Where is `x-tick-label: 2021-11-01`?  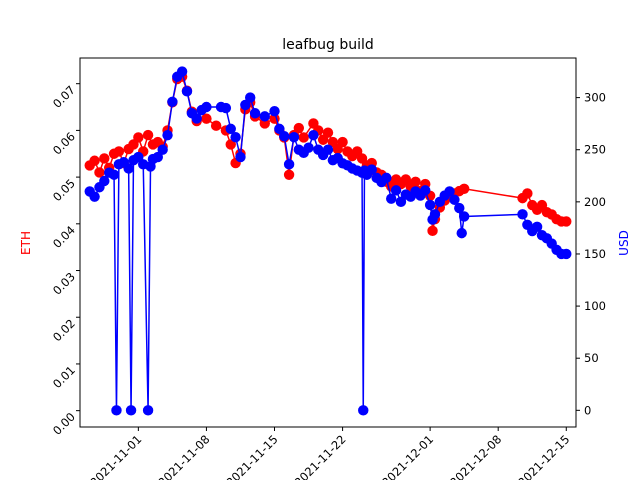
x-tick-label: 2021-11-01 is located at coordinates (115, 456).